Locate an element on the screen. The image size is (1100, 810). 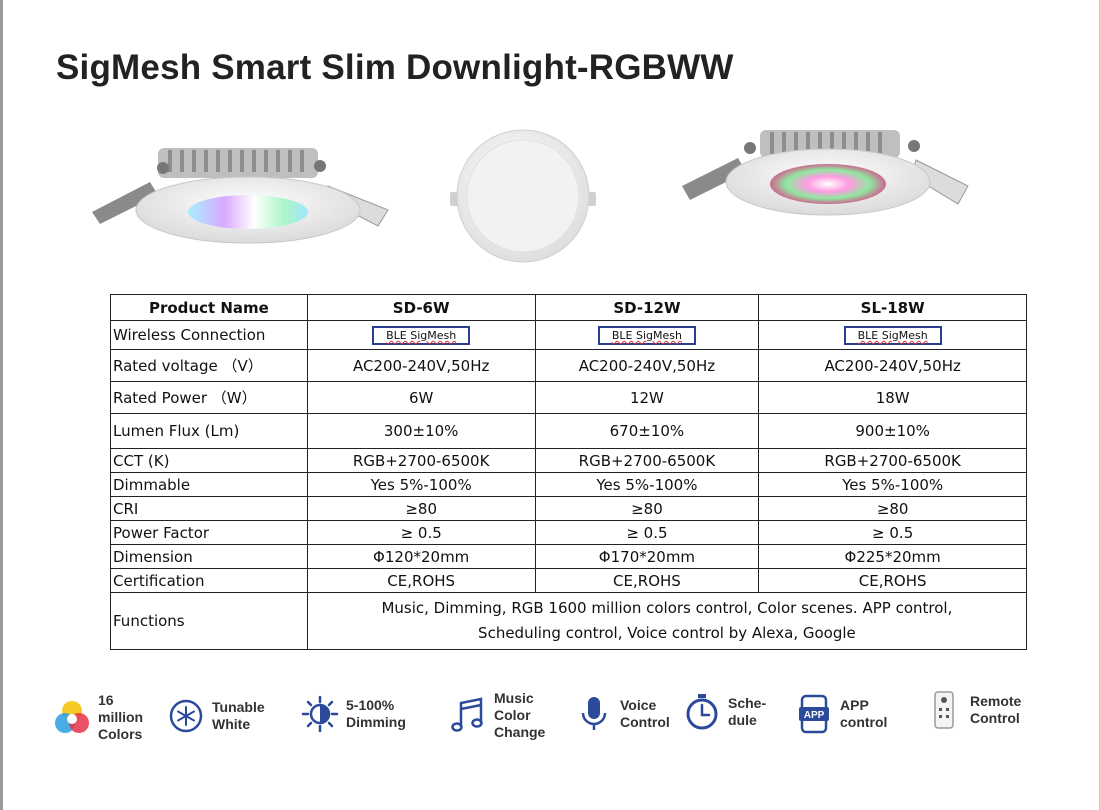
row-label: Power Factor is located at coordinates (209, 532).